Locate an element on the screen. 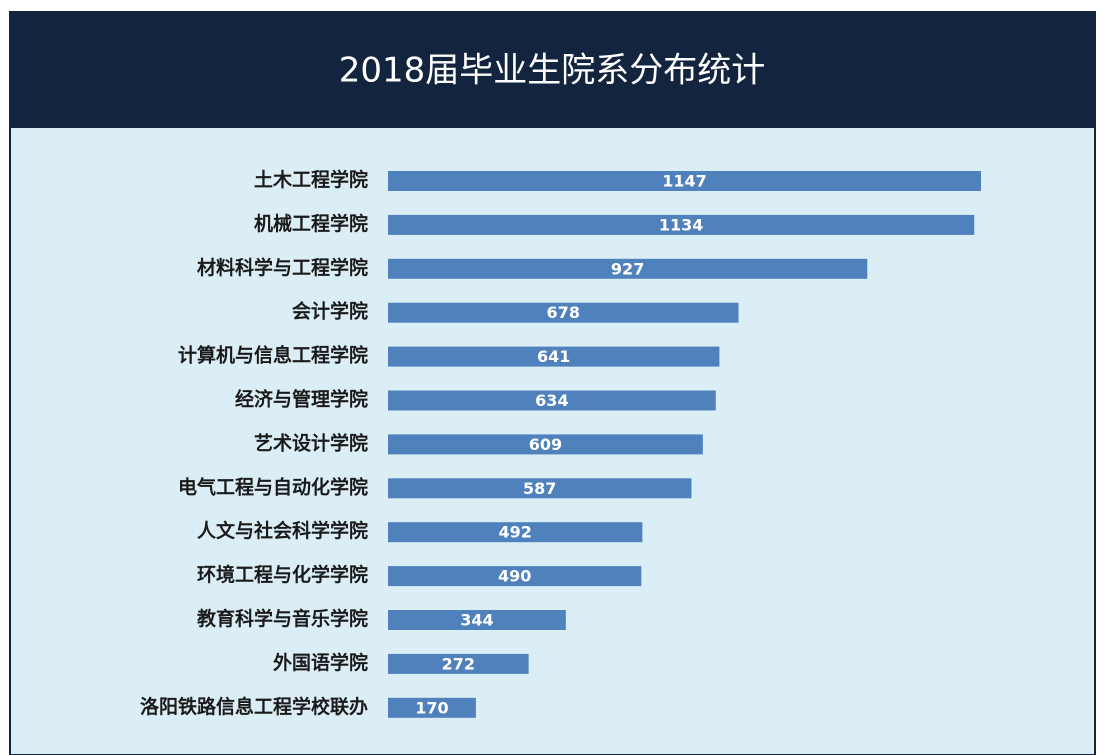  chart-title: 2018届毕业生院系分布统计 is located at coordinates (552, 71).